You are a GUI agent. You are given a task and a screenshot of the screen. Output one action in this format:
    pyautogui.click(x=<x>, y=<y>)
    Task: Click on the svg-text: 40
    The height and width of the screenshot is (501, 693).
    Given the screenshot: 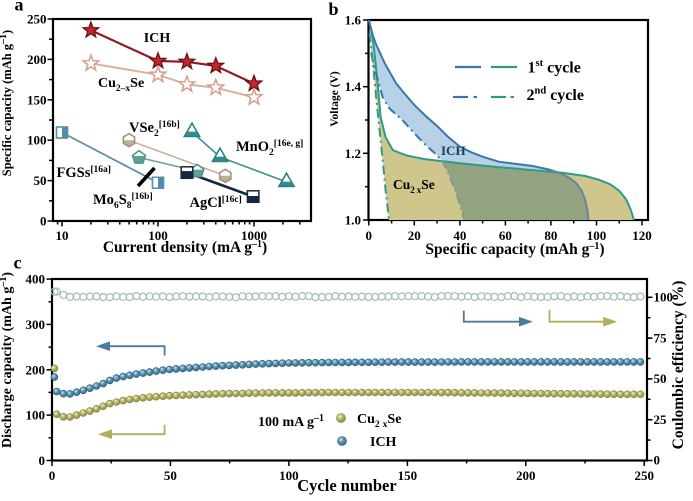 What is the action you would take?
    pyautogui.click(x=459, y=235)
    